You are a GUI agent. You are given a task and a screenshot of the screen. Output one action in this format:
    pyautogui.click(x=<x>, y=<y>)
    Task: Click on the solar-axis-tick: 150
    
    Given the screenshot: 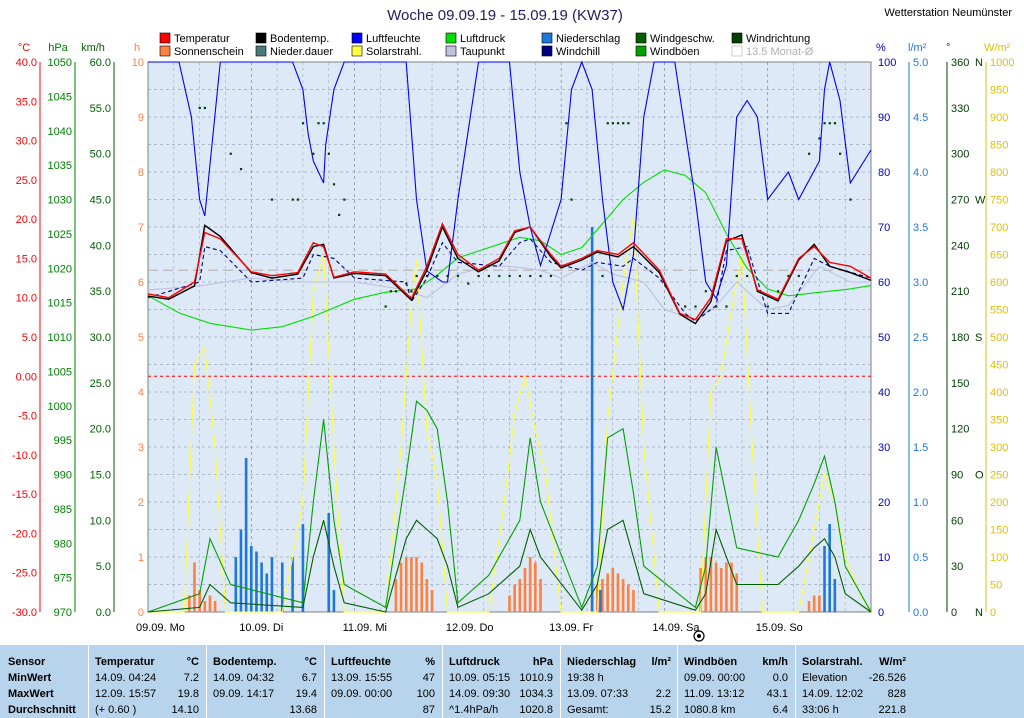 What is the action you would take?
    pyautogui.click(x=999, y=531)
    